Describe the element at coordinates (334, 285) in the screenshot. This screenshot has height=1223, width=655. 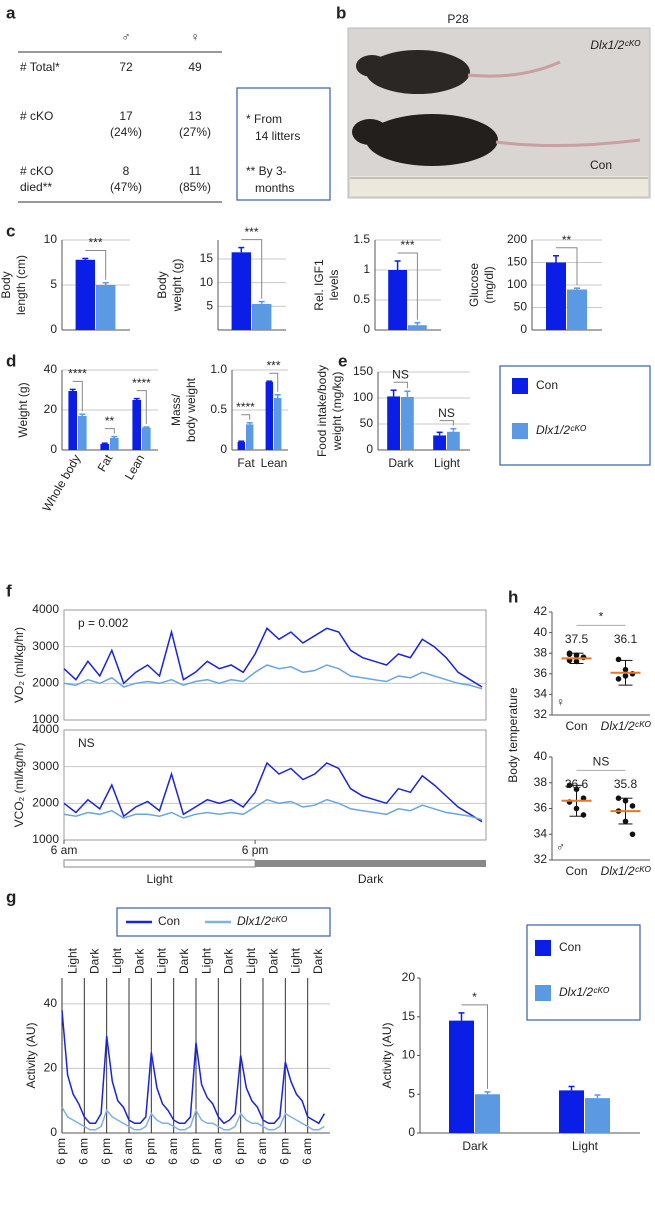
I see `y-axis-label: levels` at that location.